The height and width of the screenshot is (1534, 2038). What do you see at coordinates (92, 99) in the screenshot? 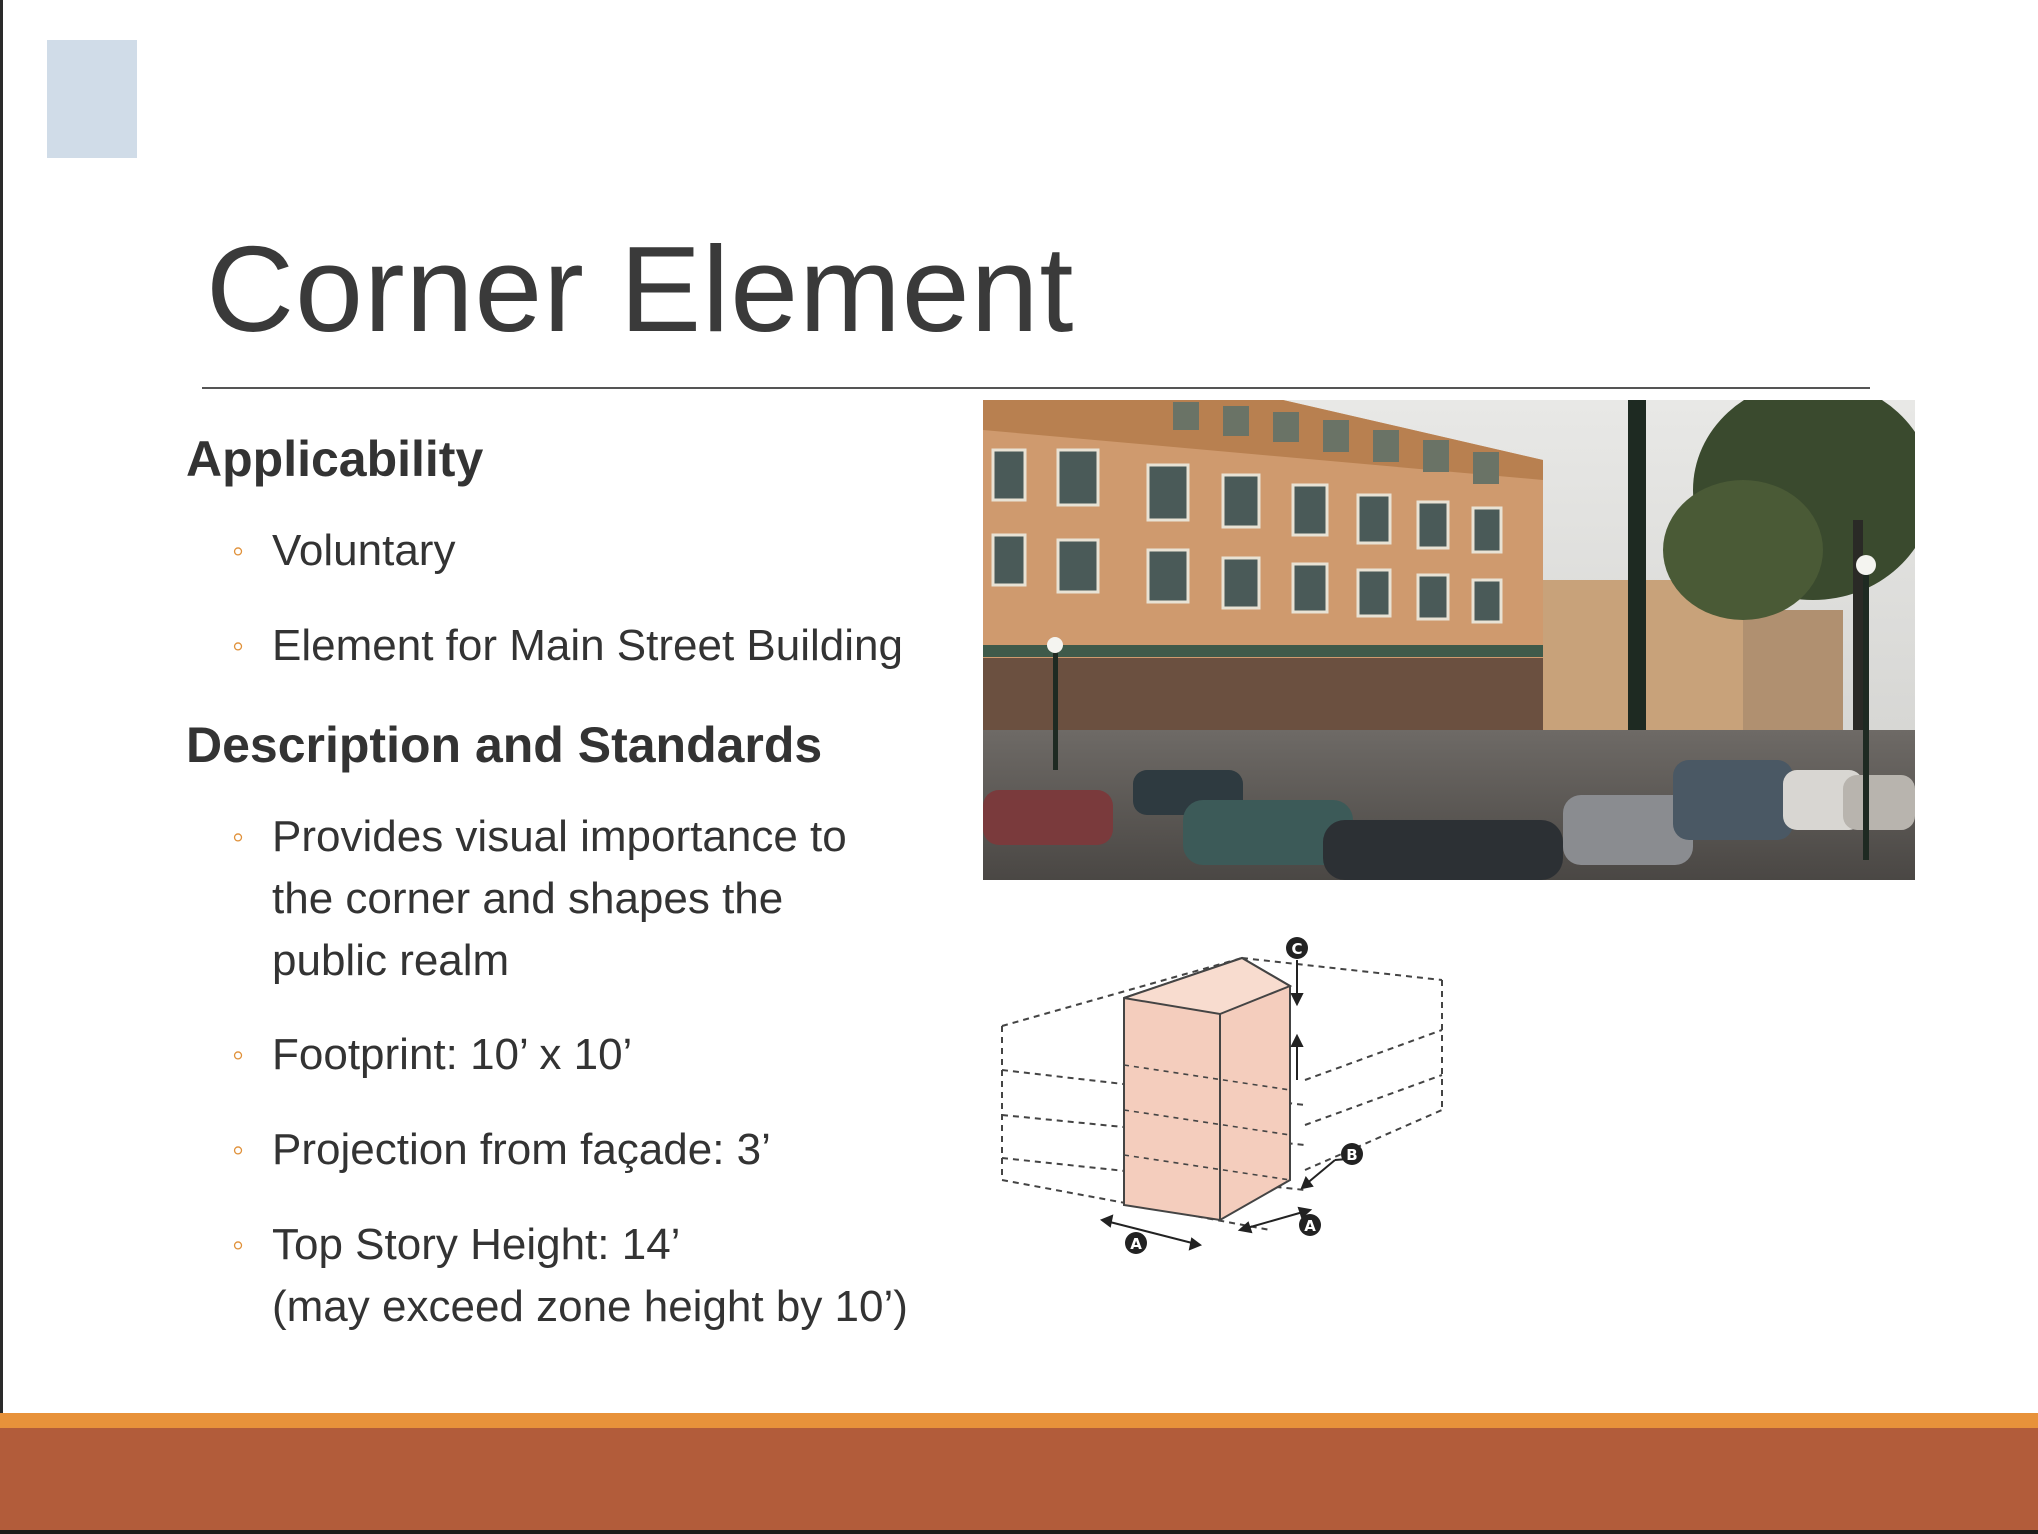
I see `accent-square` at bounding box center [92, 99].